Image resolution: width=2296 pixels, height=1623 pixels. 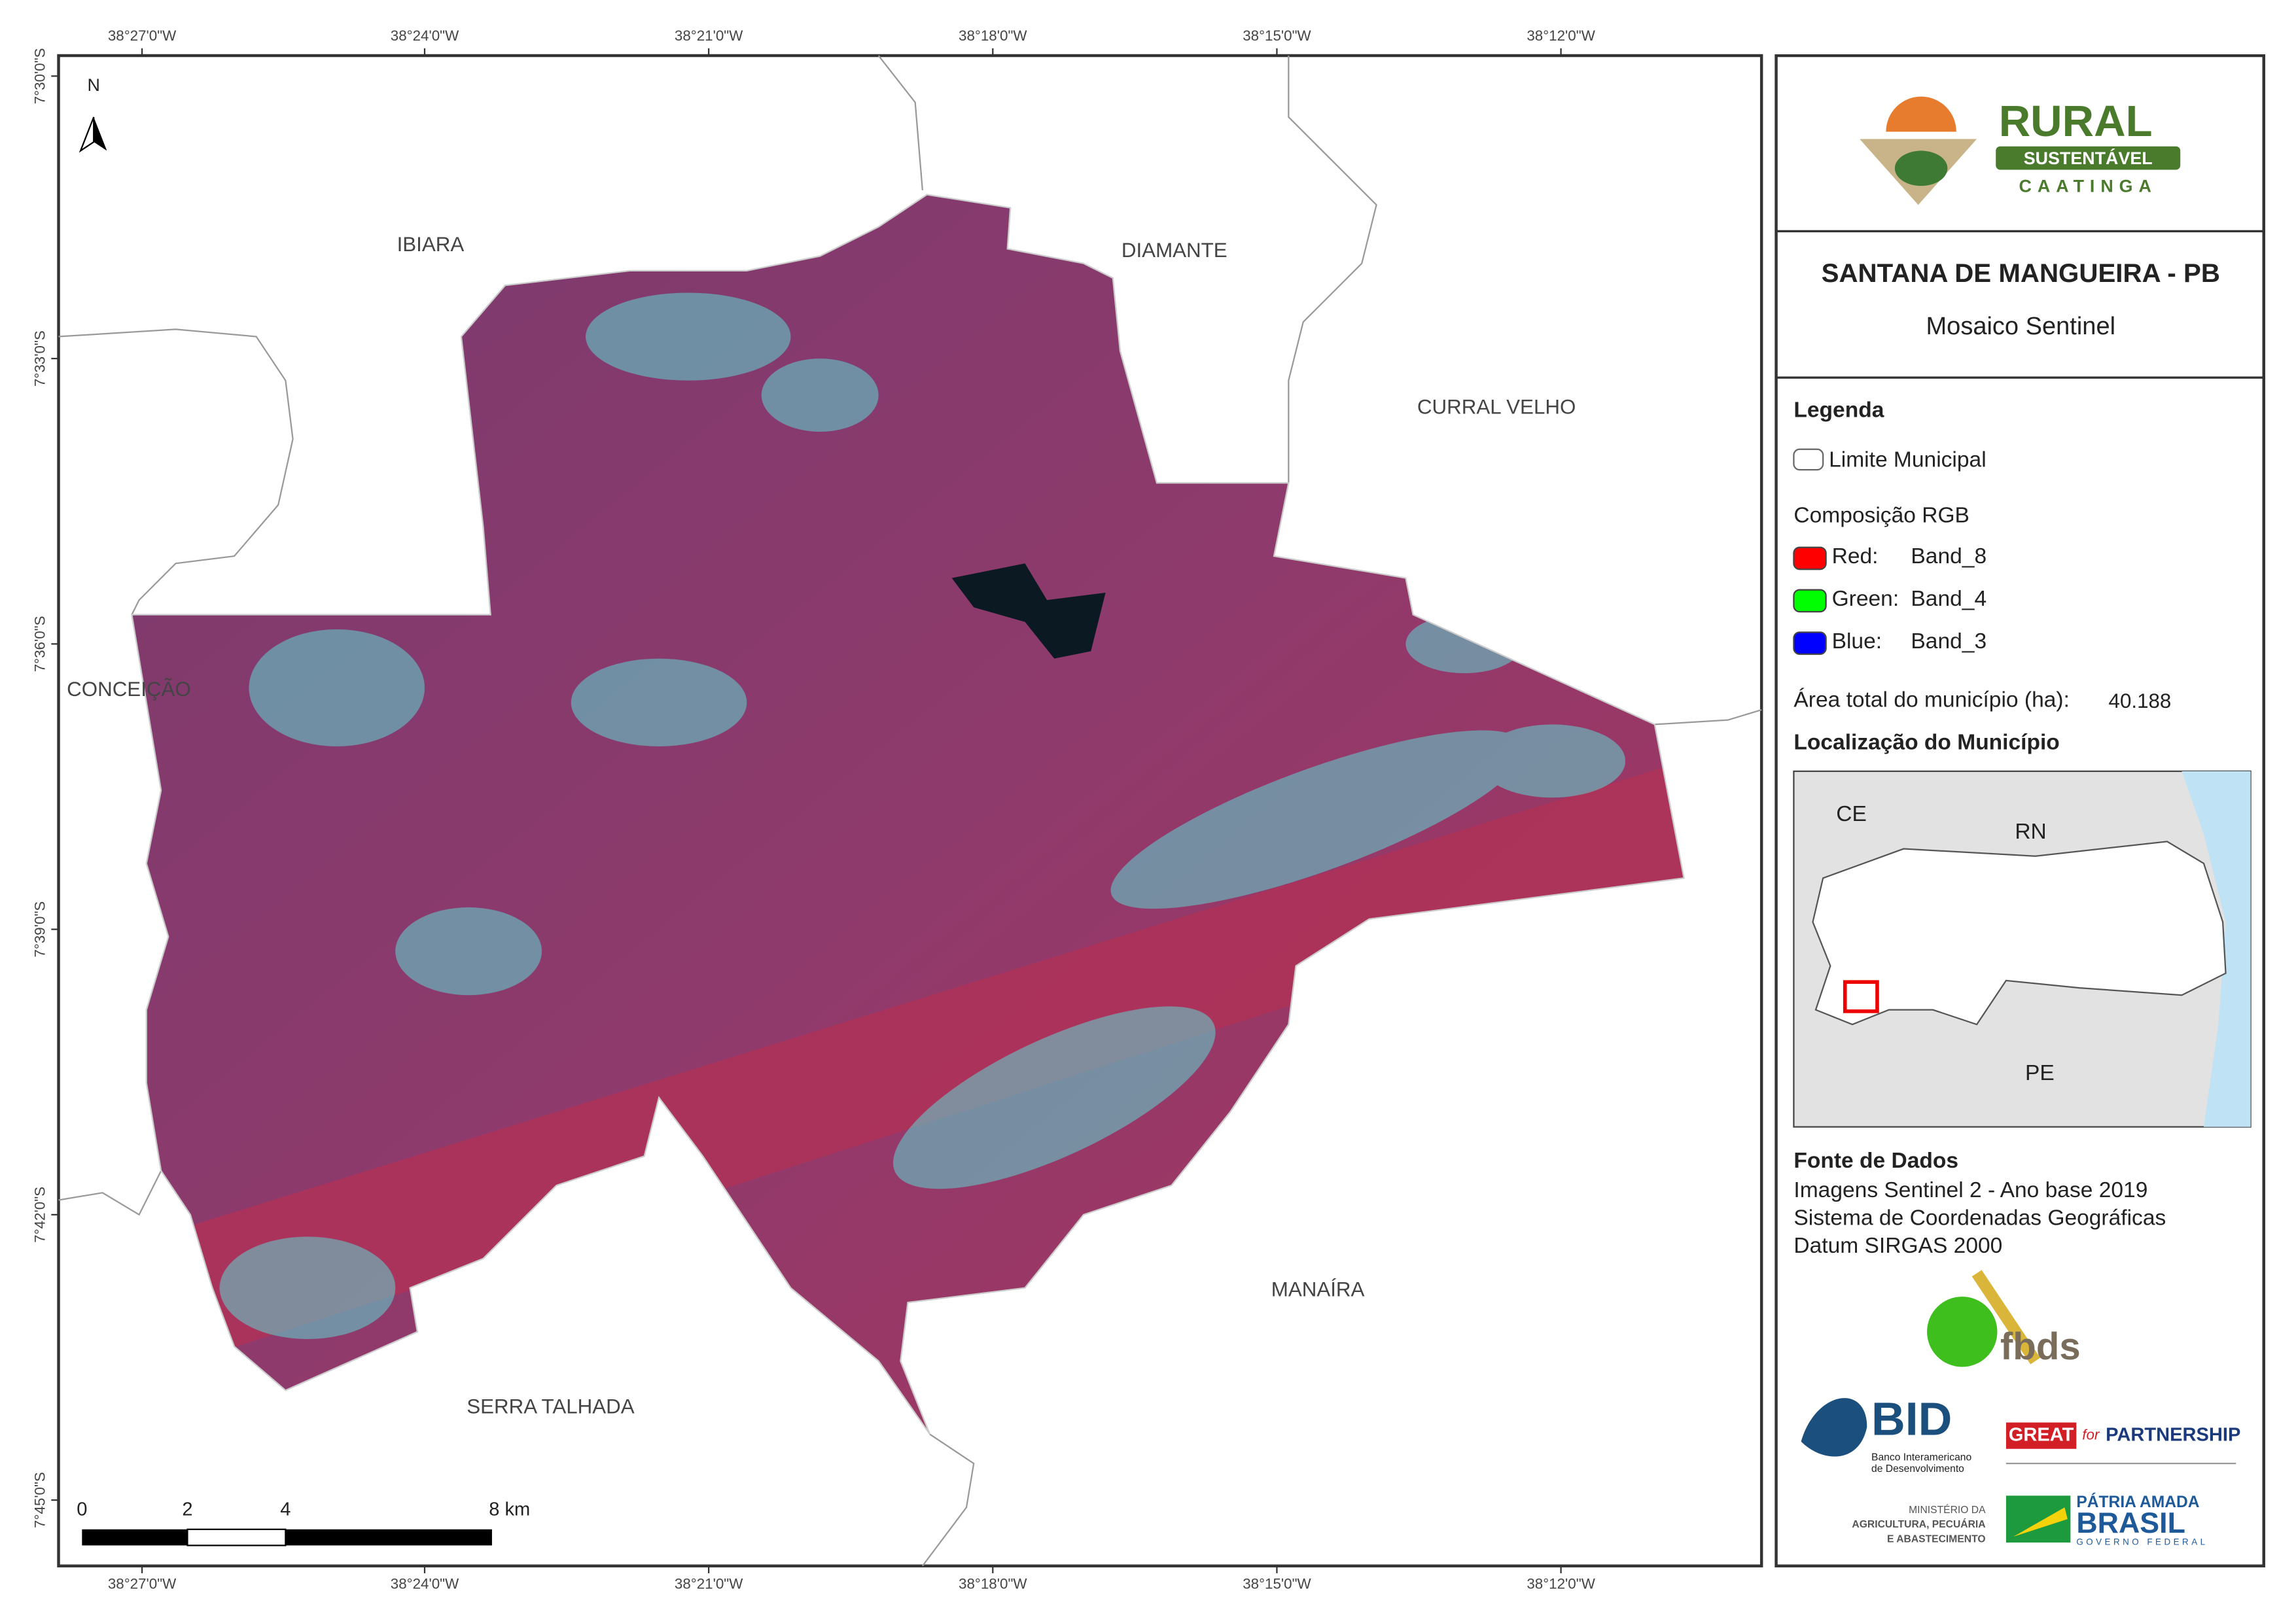 I want to click on place-label: SERRA TALHADA, so click(x=551, y=1407).